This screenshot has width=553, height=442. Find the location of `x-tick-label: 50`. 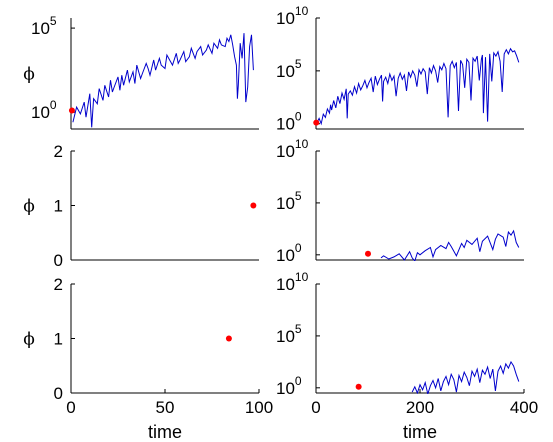

x-tick-label: 50 is located at coordinates (165, 407).